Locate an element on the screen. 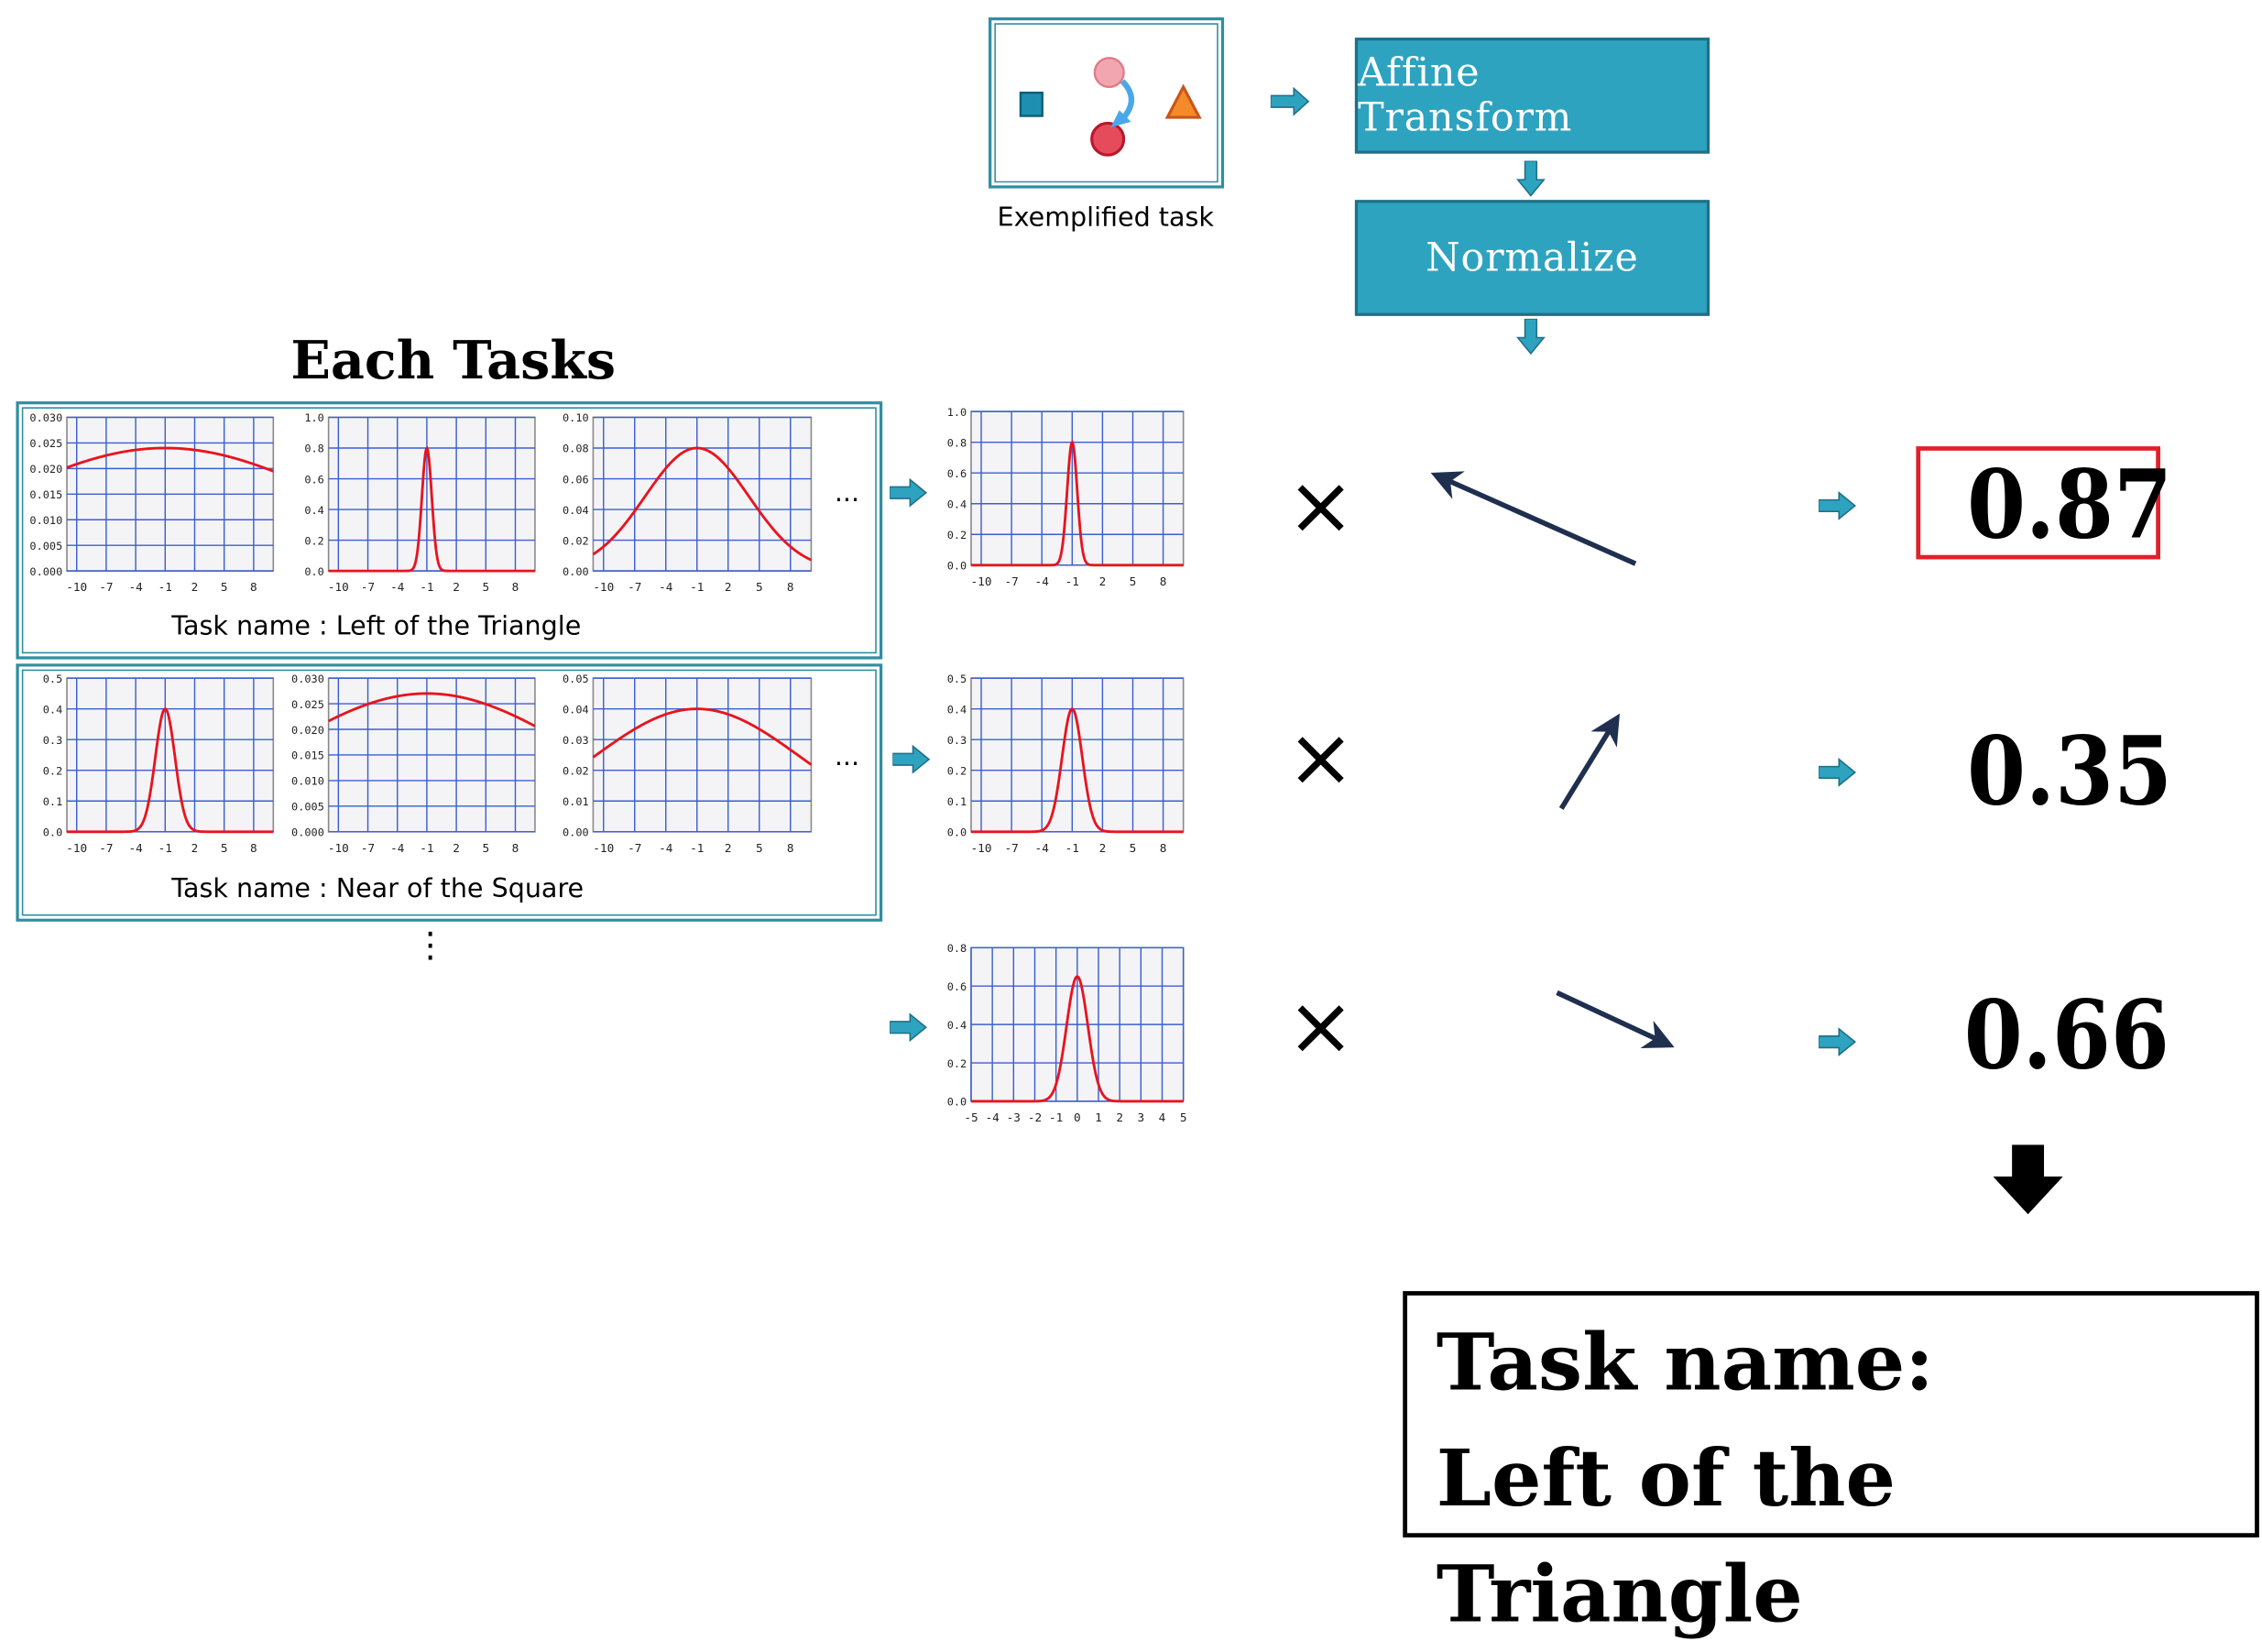 The image size is (2262, 1652). score-highlight-box is located at coordinates (2038, 503).